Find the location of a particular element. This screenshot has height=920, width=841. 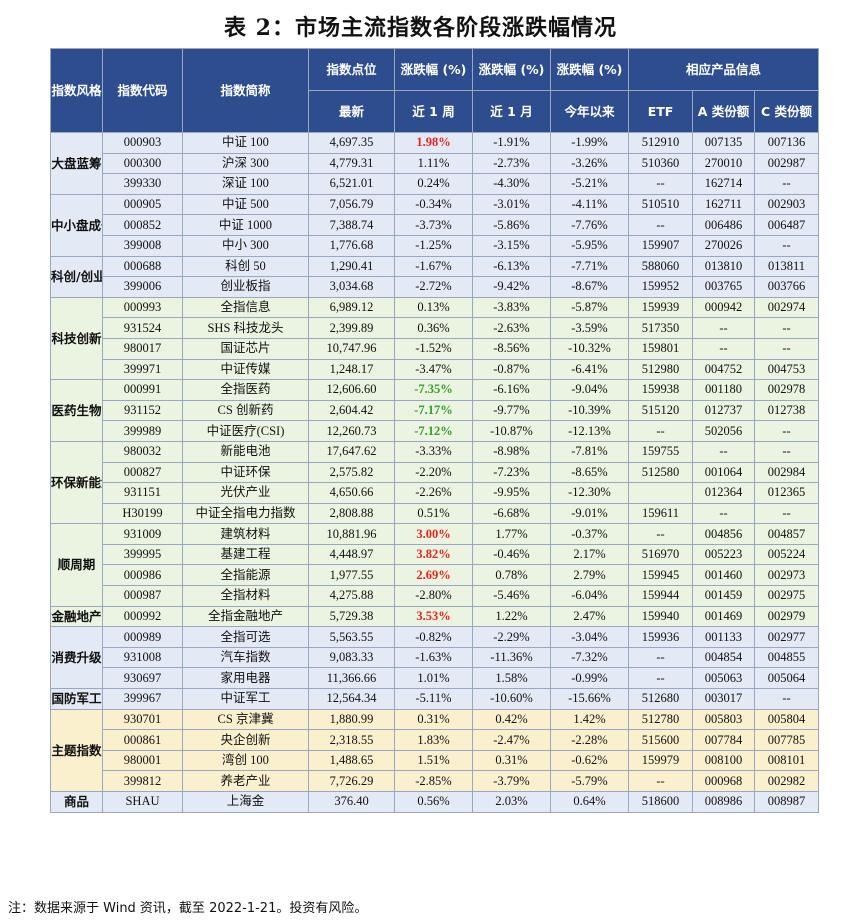

index-point: 5,729.38 is located at coordinates (351, 616).